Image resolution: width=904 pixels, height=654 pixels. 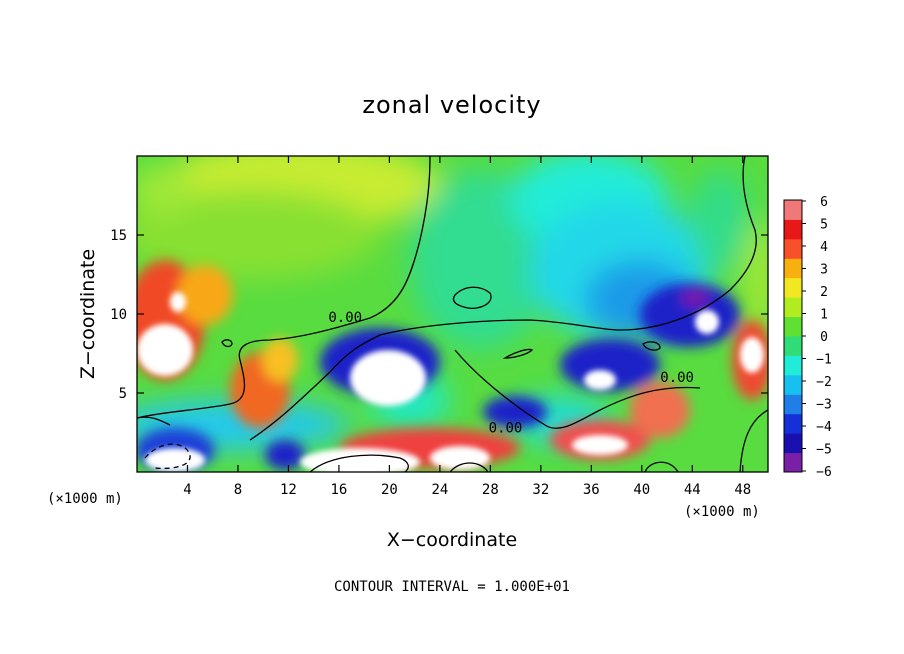 What do you see at coordinates (824, 405) in the screenshot?
I see `colorbar-tick-label: −3` at bounding box center [824, 405].